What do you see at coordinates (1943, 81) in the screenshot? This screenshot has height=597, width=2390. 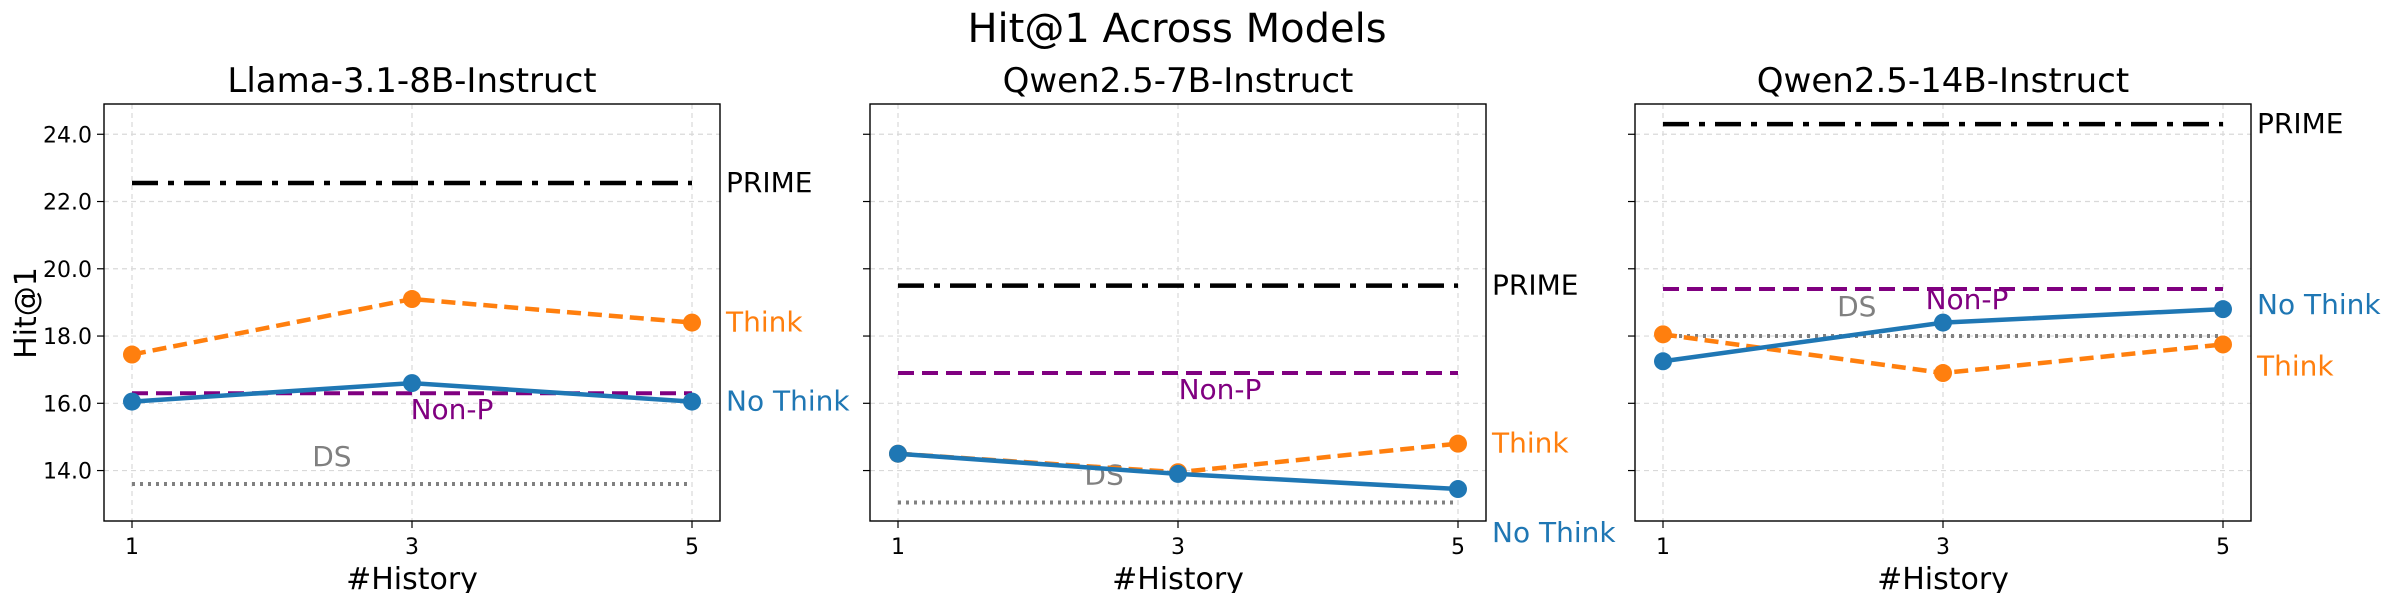 I see `panel-title: Qwen2.5-14B-Instruct` at bounding box center [1943, 81].